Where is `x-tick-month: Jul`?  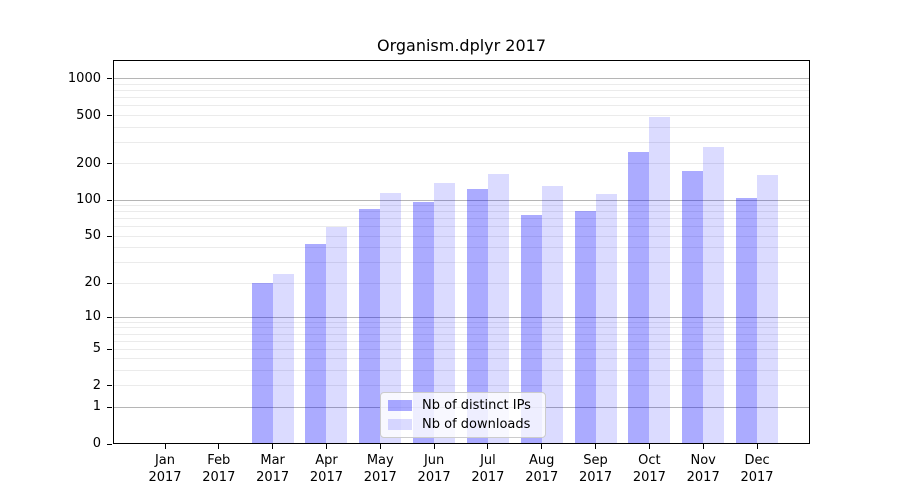
x-tick-month: Jul is located at coordinates (488, 460).